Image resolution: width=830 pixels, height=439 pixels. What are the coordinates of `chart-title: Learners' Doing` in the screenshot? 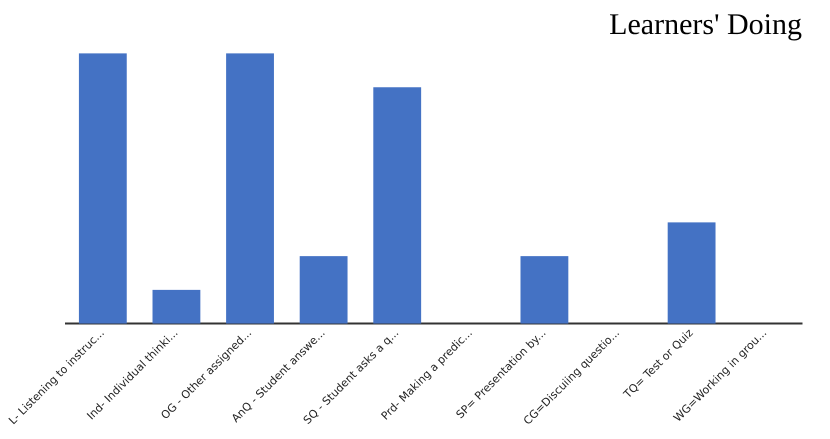 It's located at (705, 24).